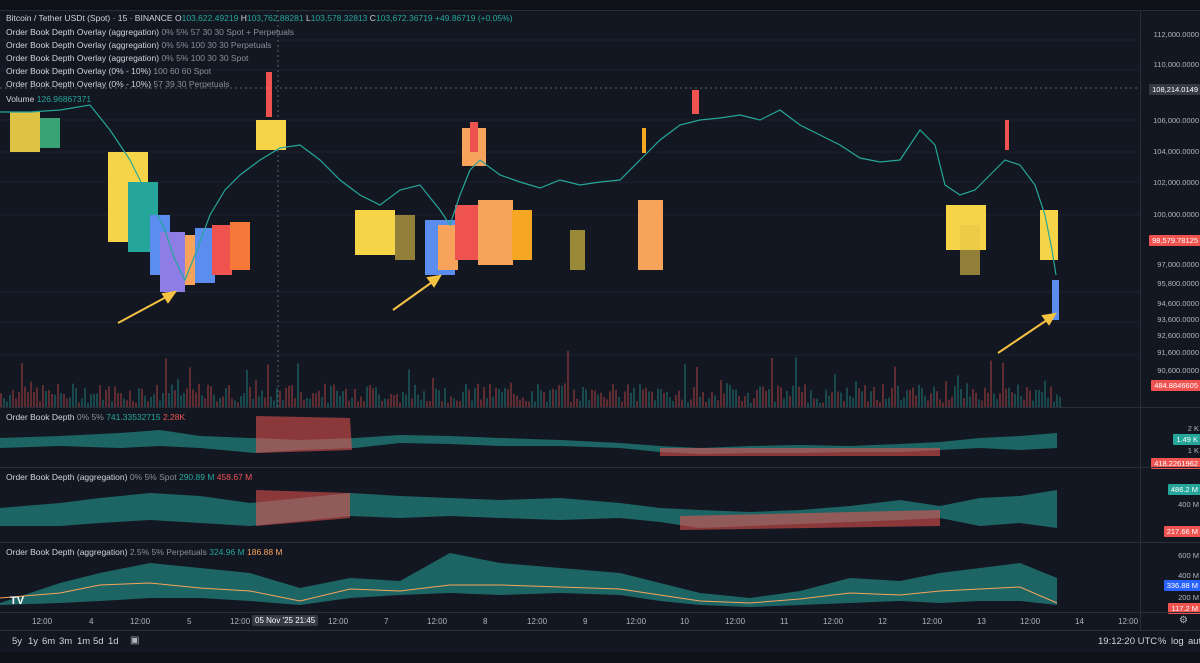 This screenshot has width=1200, height=663. Describe the element at coordinates (17, 601) in the screenshot. I see `tradingview-logo: TV` at that location.